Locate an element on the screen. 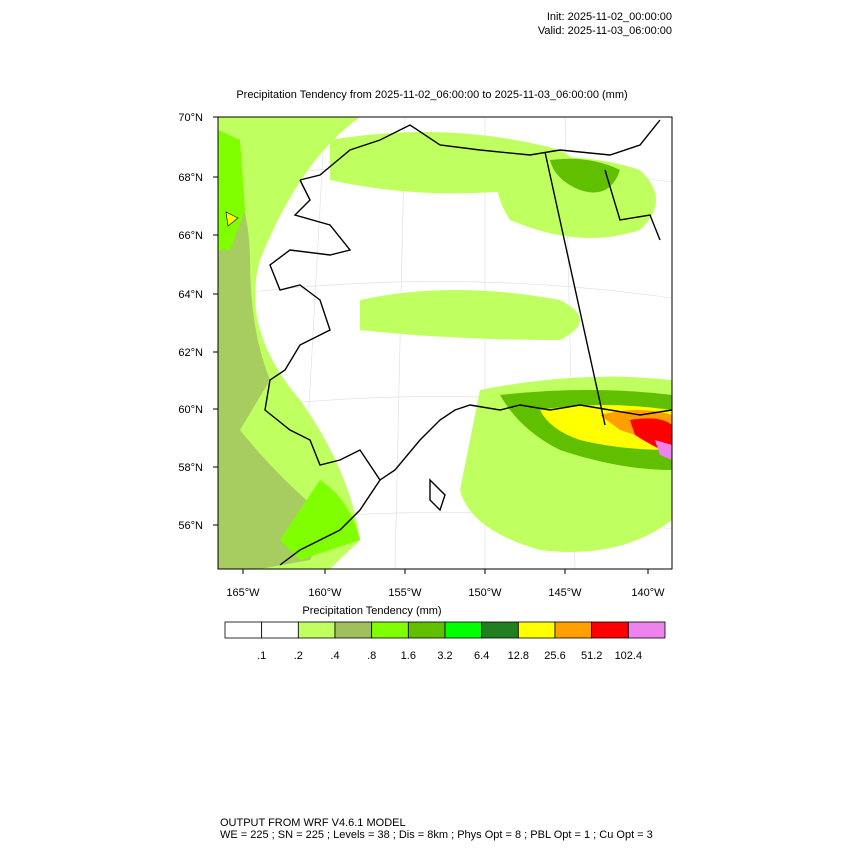 The height and width of the screenshot is (855, 850). colorbar-label: 6.4 is located at coordinates (481, 656).